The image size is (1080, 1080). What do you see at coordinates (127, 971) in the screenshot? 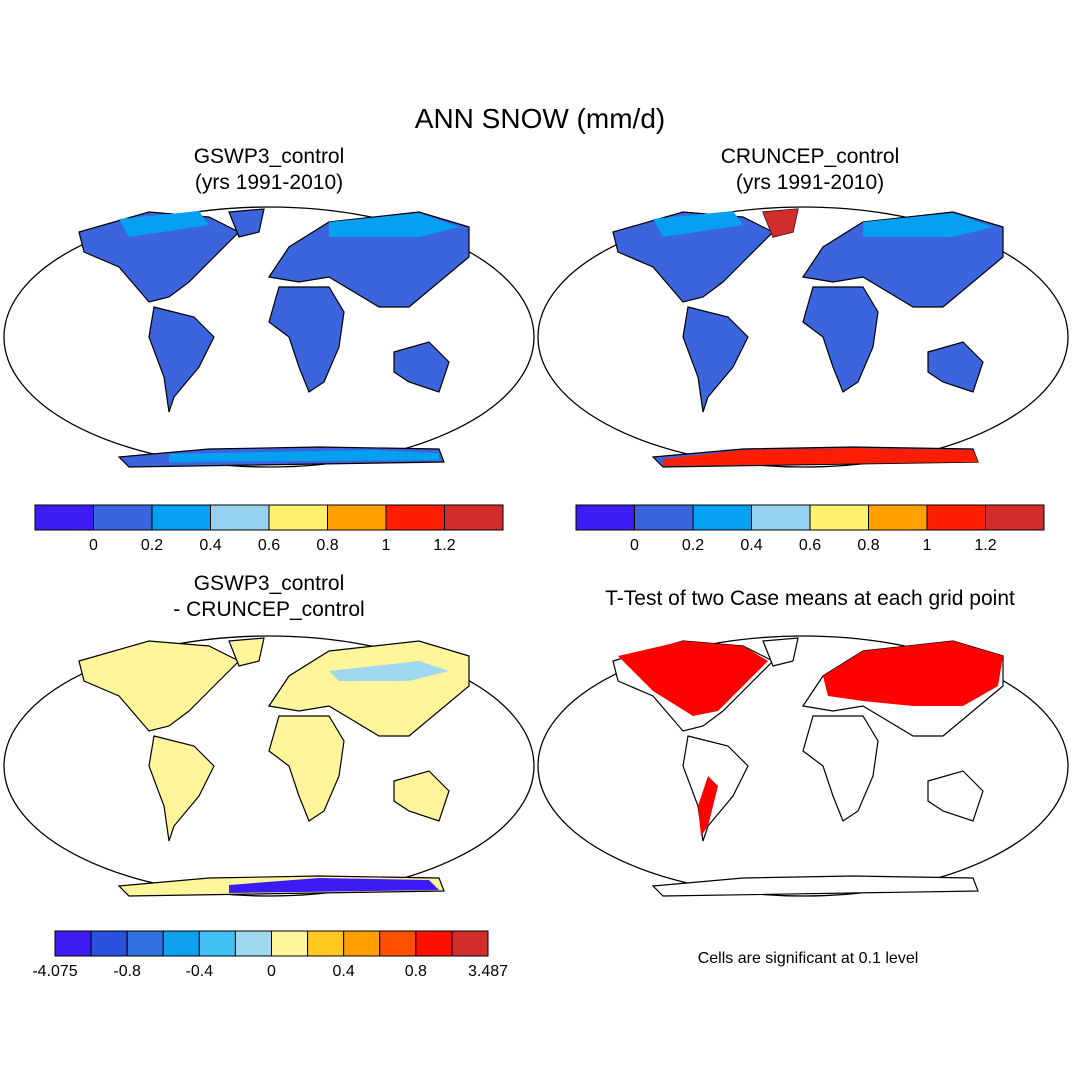
I see `colorbar-label: -0.8` at bounding box center [127, 971].